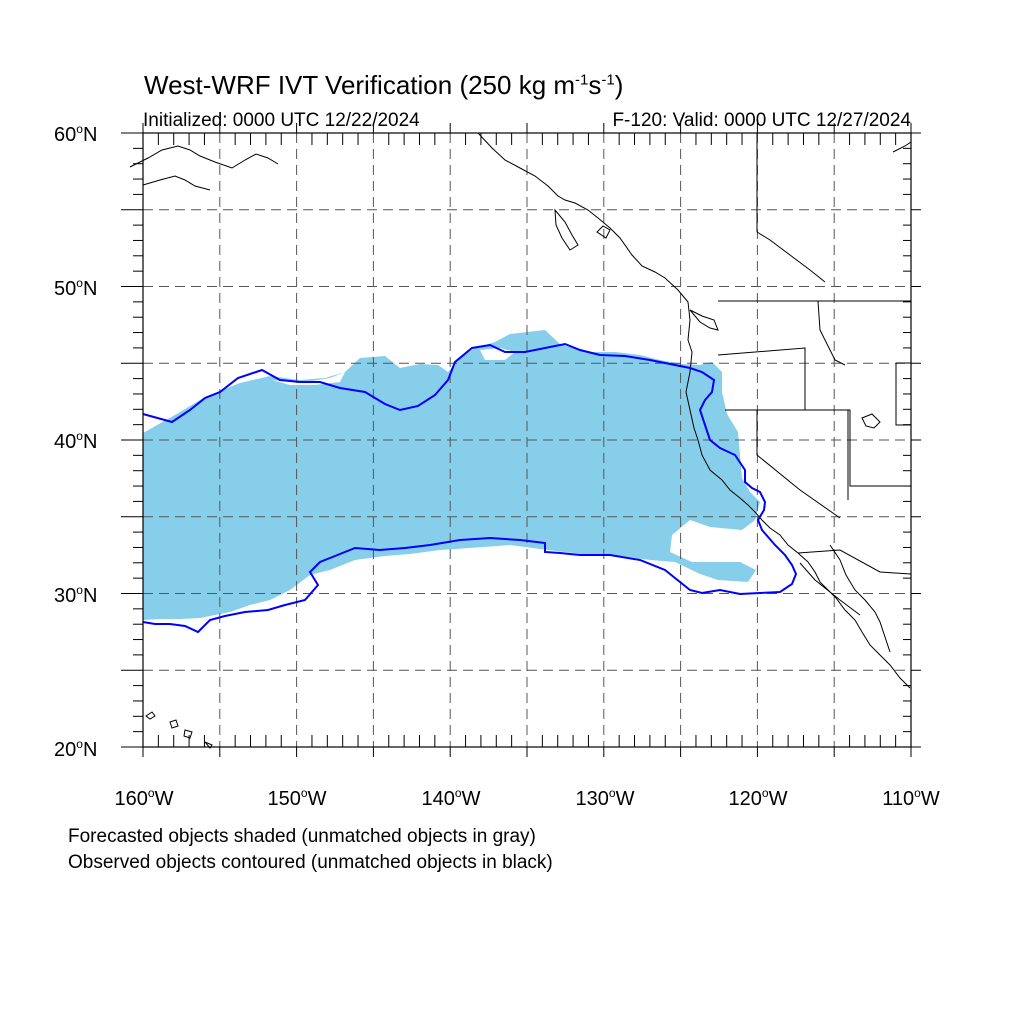 Image resolution: width=1024 pixels, height=1024 pixels. I want to click on lon-value: 110, so click(898, 799).